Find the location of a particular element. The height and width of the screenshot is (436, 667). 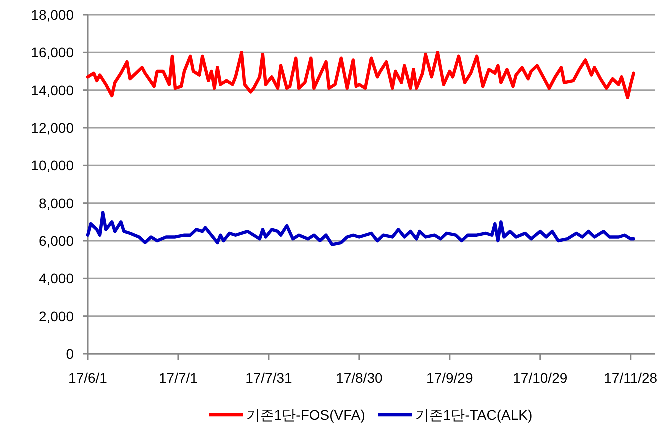

legend-label: 기존1단-FOS(VFA) is located at coordinates (306, 415).